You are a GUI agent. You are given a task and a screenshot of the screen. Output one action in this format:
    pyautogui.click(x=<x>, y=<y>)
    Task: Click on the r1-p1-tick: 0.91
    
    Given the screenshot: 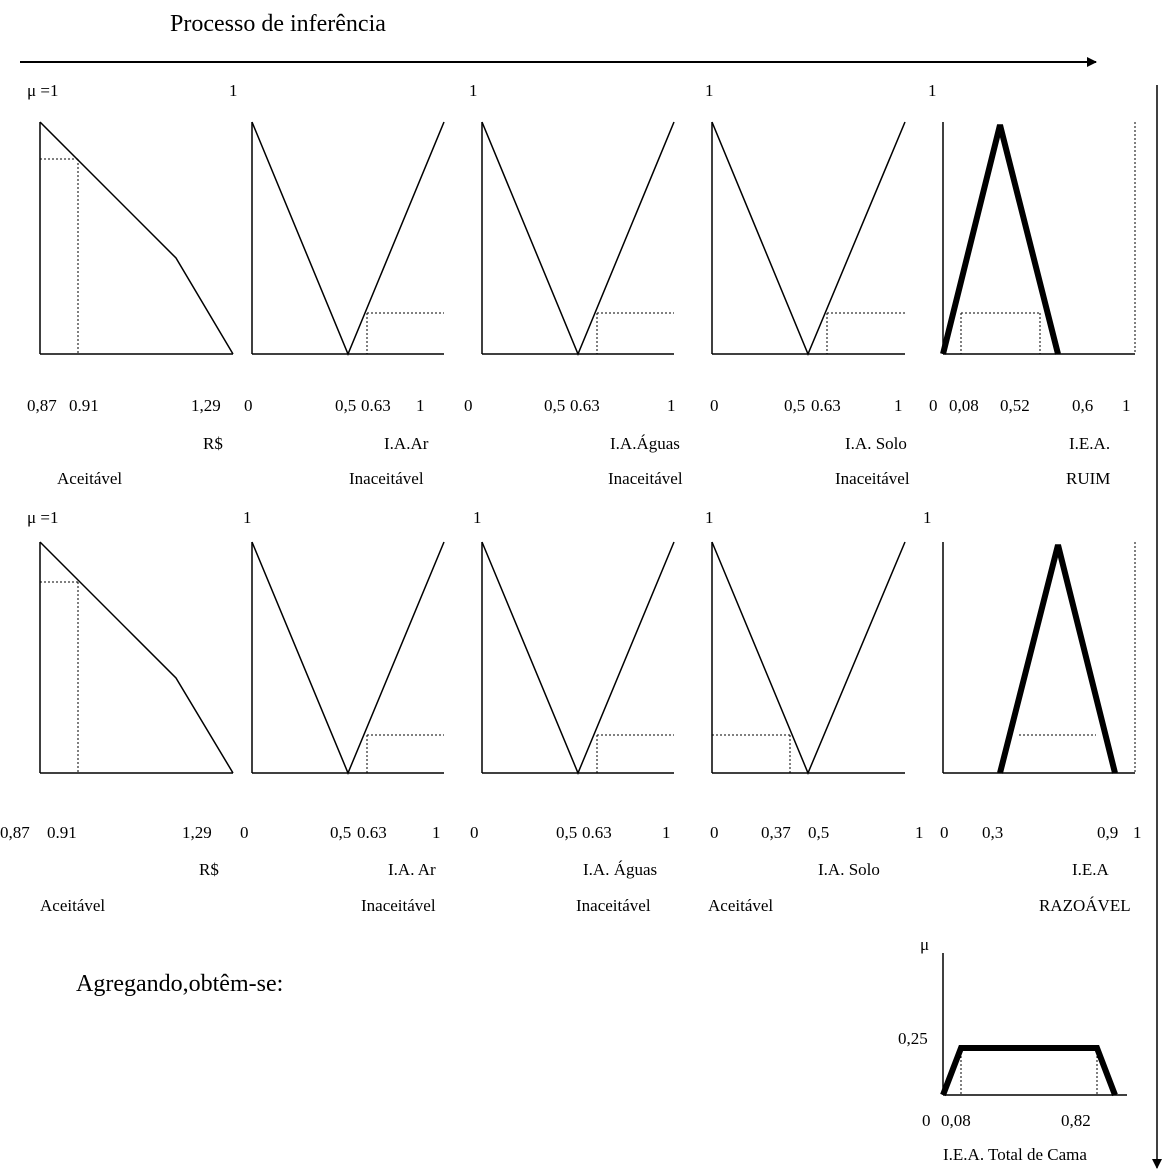 What is the action you would take?
    pyautogui.click(x=84, y=405)
    